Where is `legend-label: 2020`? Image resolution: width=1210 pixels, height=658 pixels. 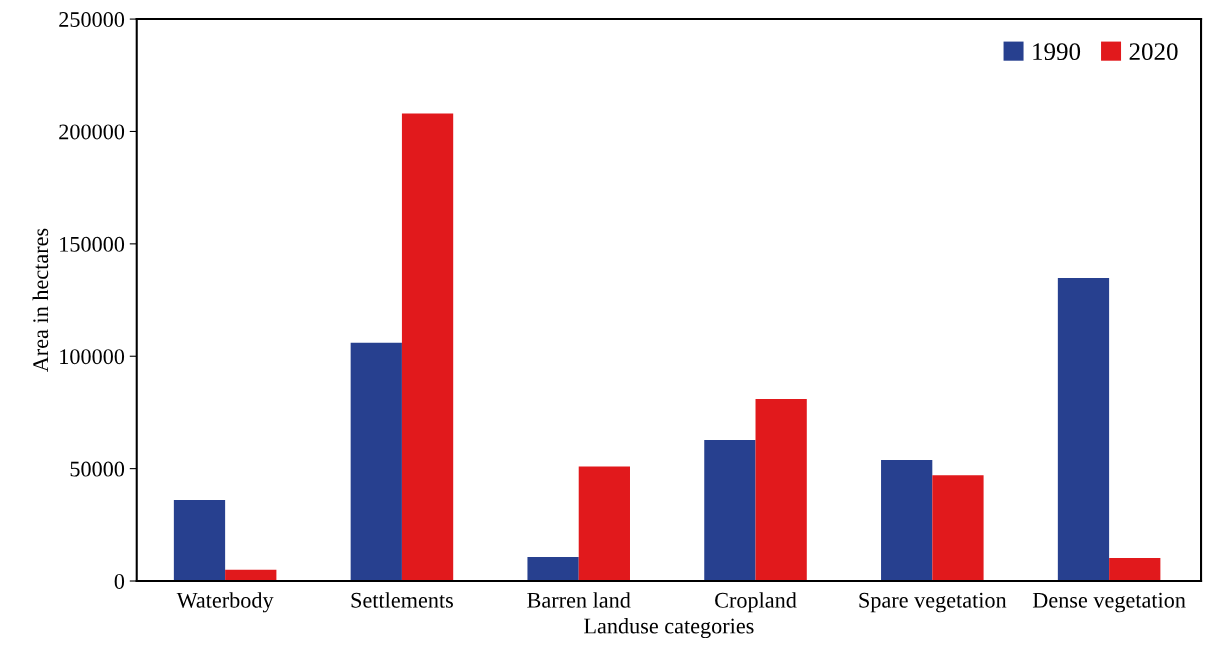 legend-label: 2020 is located at coordinates (1153, 52).